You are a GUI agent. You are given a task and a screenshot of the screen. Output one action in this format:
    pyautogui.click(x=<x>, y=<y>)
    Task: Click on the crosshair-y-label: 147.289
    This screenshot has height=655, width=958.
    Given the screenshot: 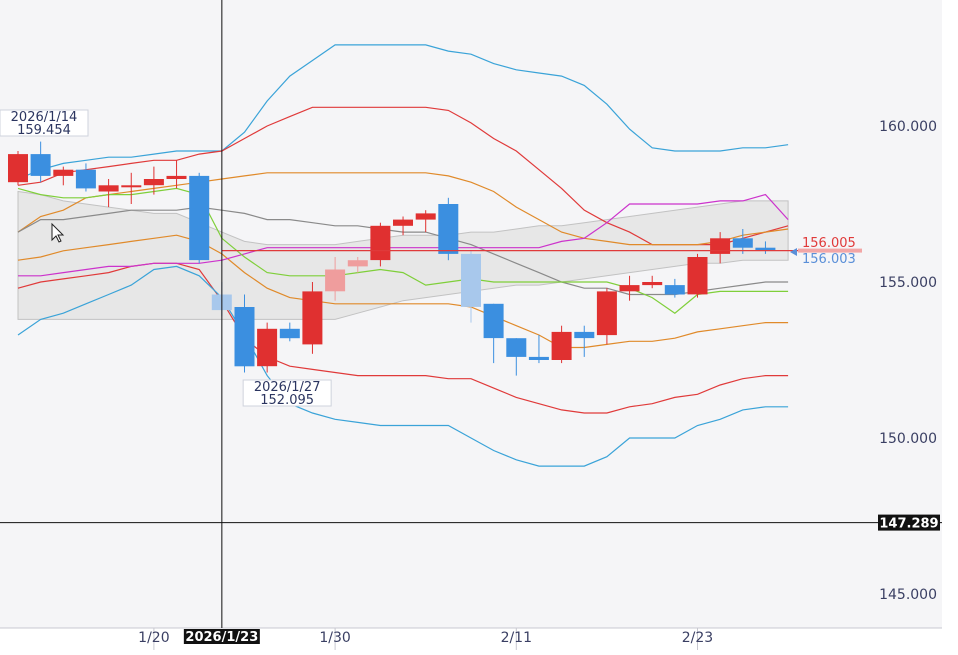 What is the action you would take?
    pyautogui.click(x=908, y=524)
    